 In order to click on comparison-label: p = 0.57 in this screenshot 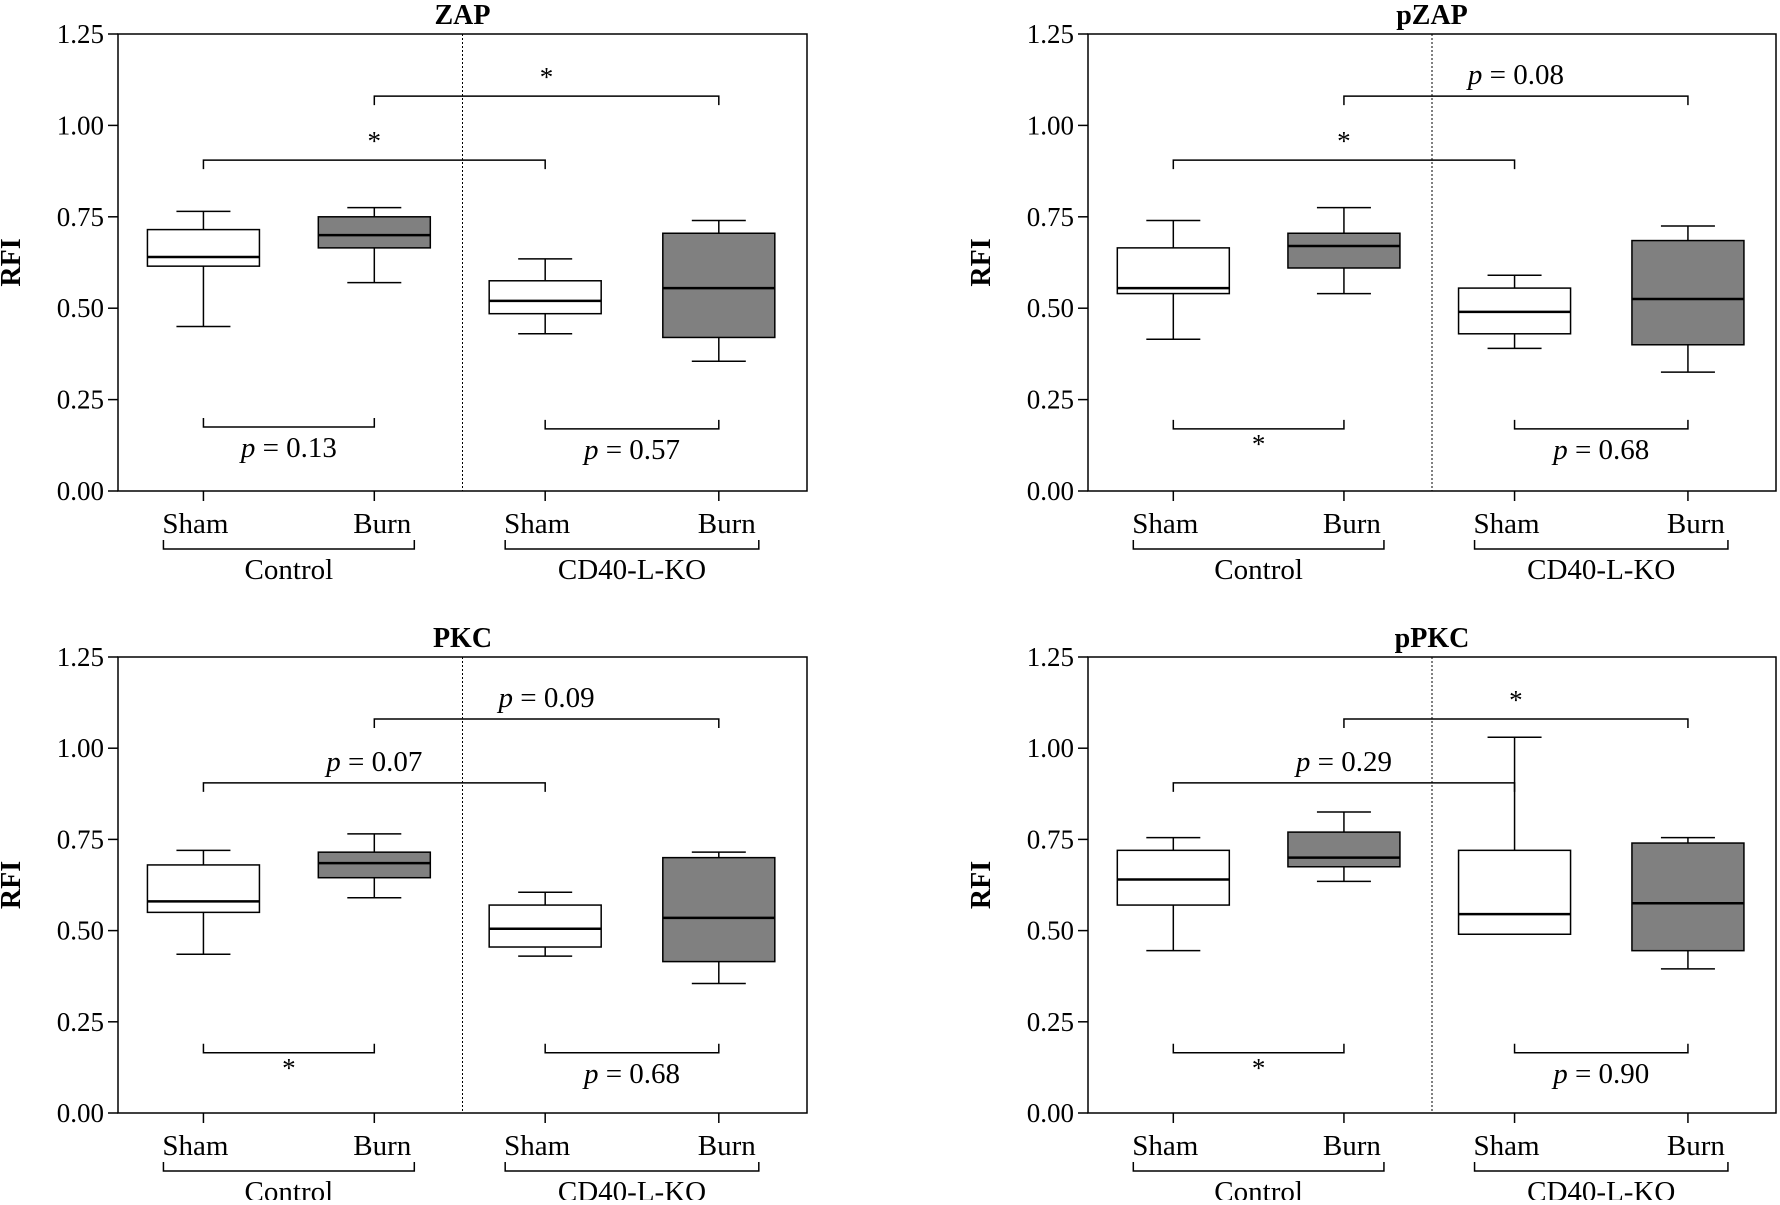, I will do `click(631, 450)`.